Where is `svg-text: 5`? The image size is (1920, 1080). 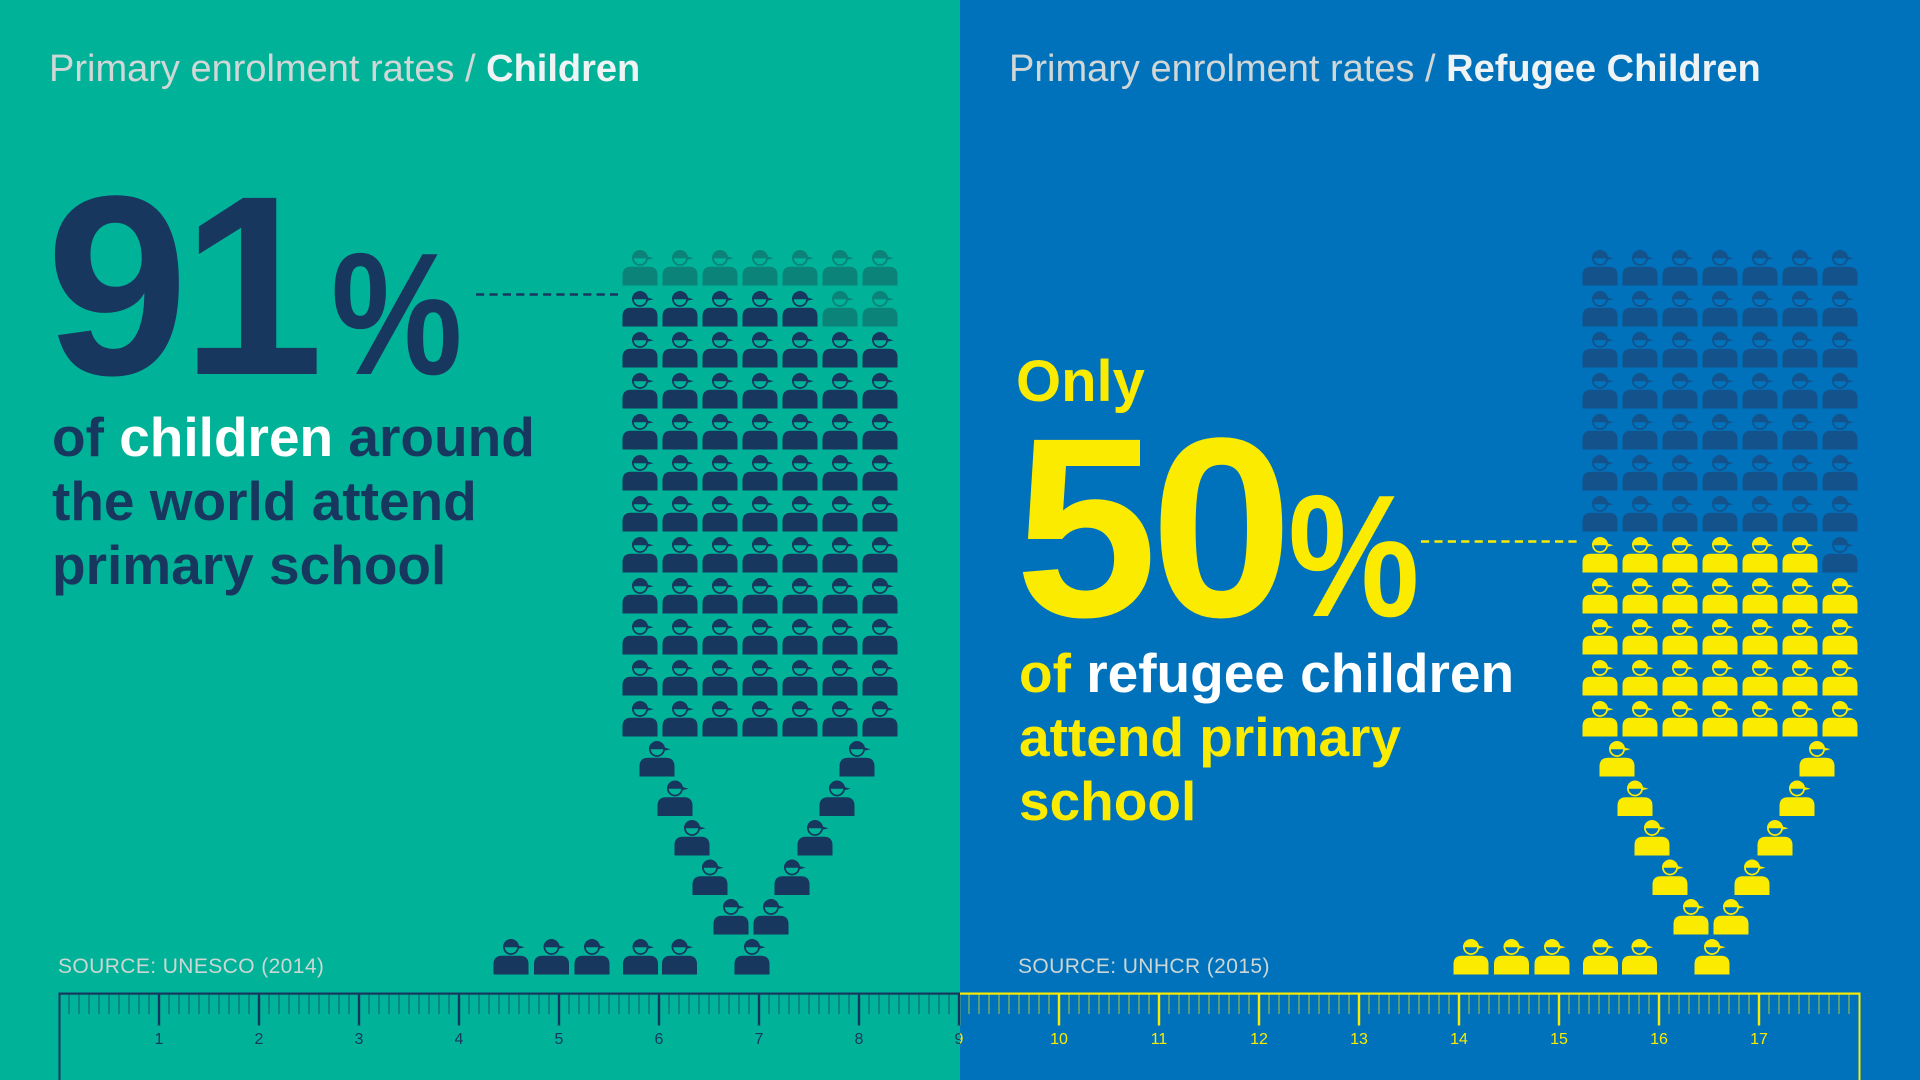
svg-text: 5 is located at coordinates (559, 1039).